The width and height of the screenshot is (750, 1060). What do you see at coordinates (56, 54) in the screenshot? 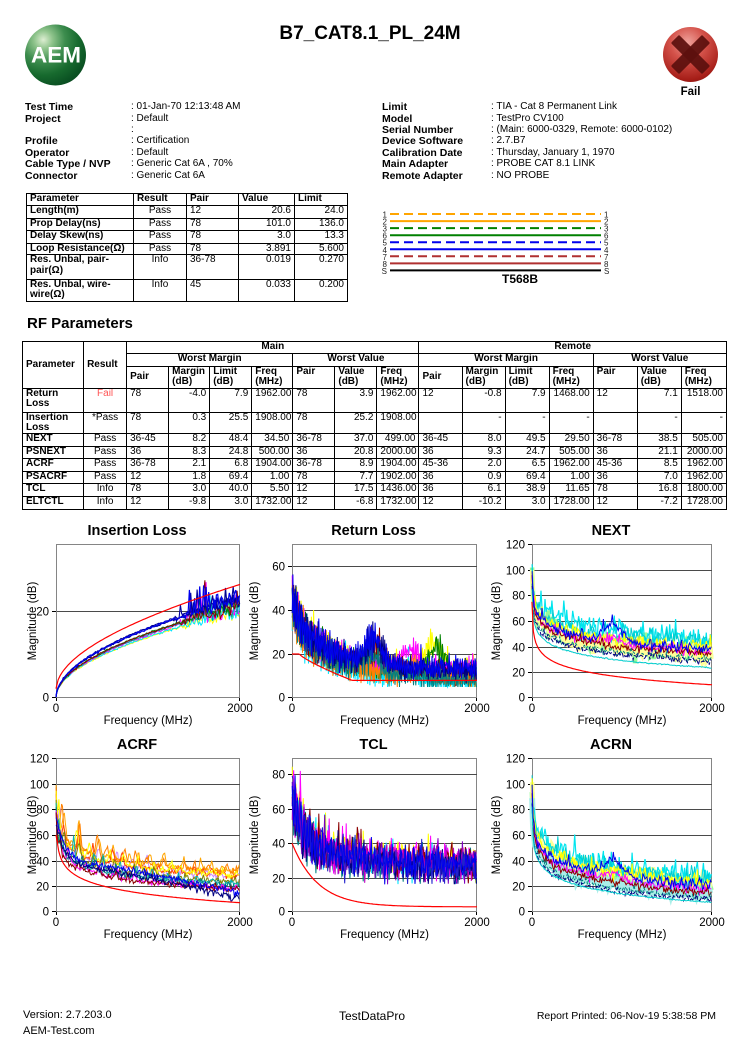
I see `svg-text: AEM` at bounding box center [56, 54].